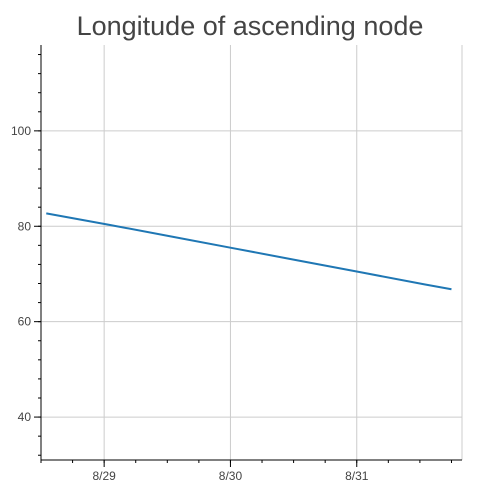 Image resolution: width=500 pixels, height=500 pixels. What do you see at coordinates (357, 476) in the screenshot?
I see `x-tick-label: 8/31` at bounding box center [357, 476].